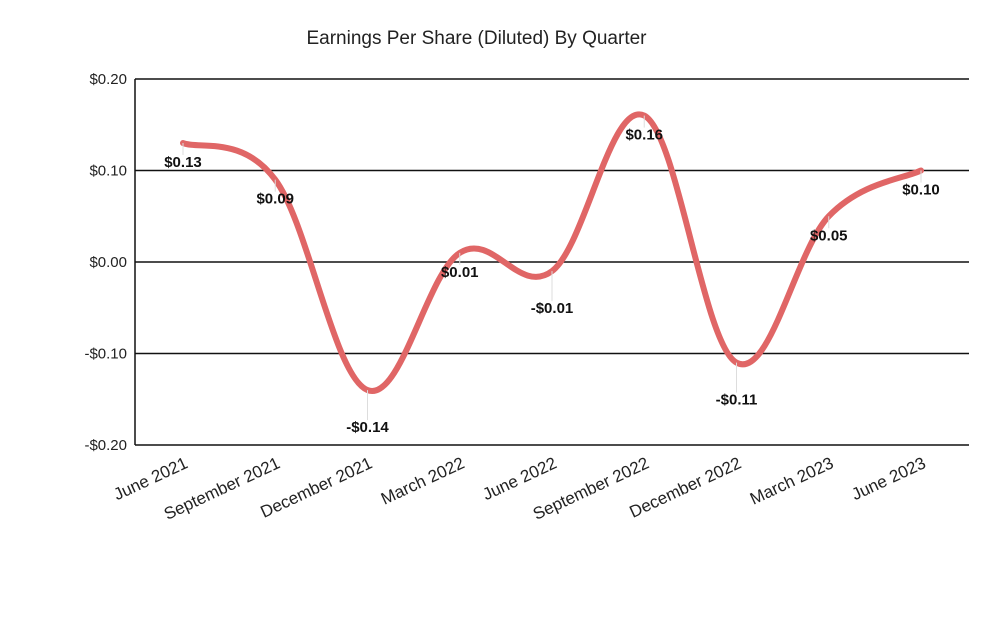 This screenshot has height=623, width=1000. What do you see at coordinates (108, 262) in the screenshot?
I see `y-tick-label: $0.00` at bounding box center [108, 262].